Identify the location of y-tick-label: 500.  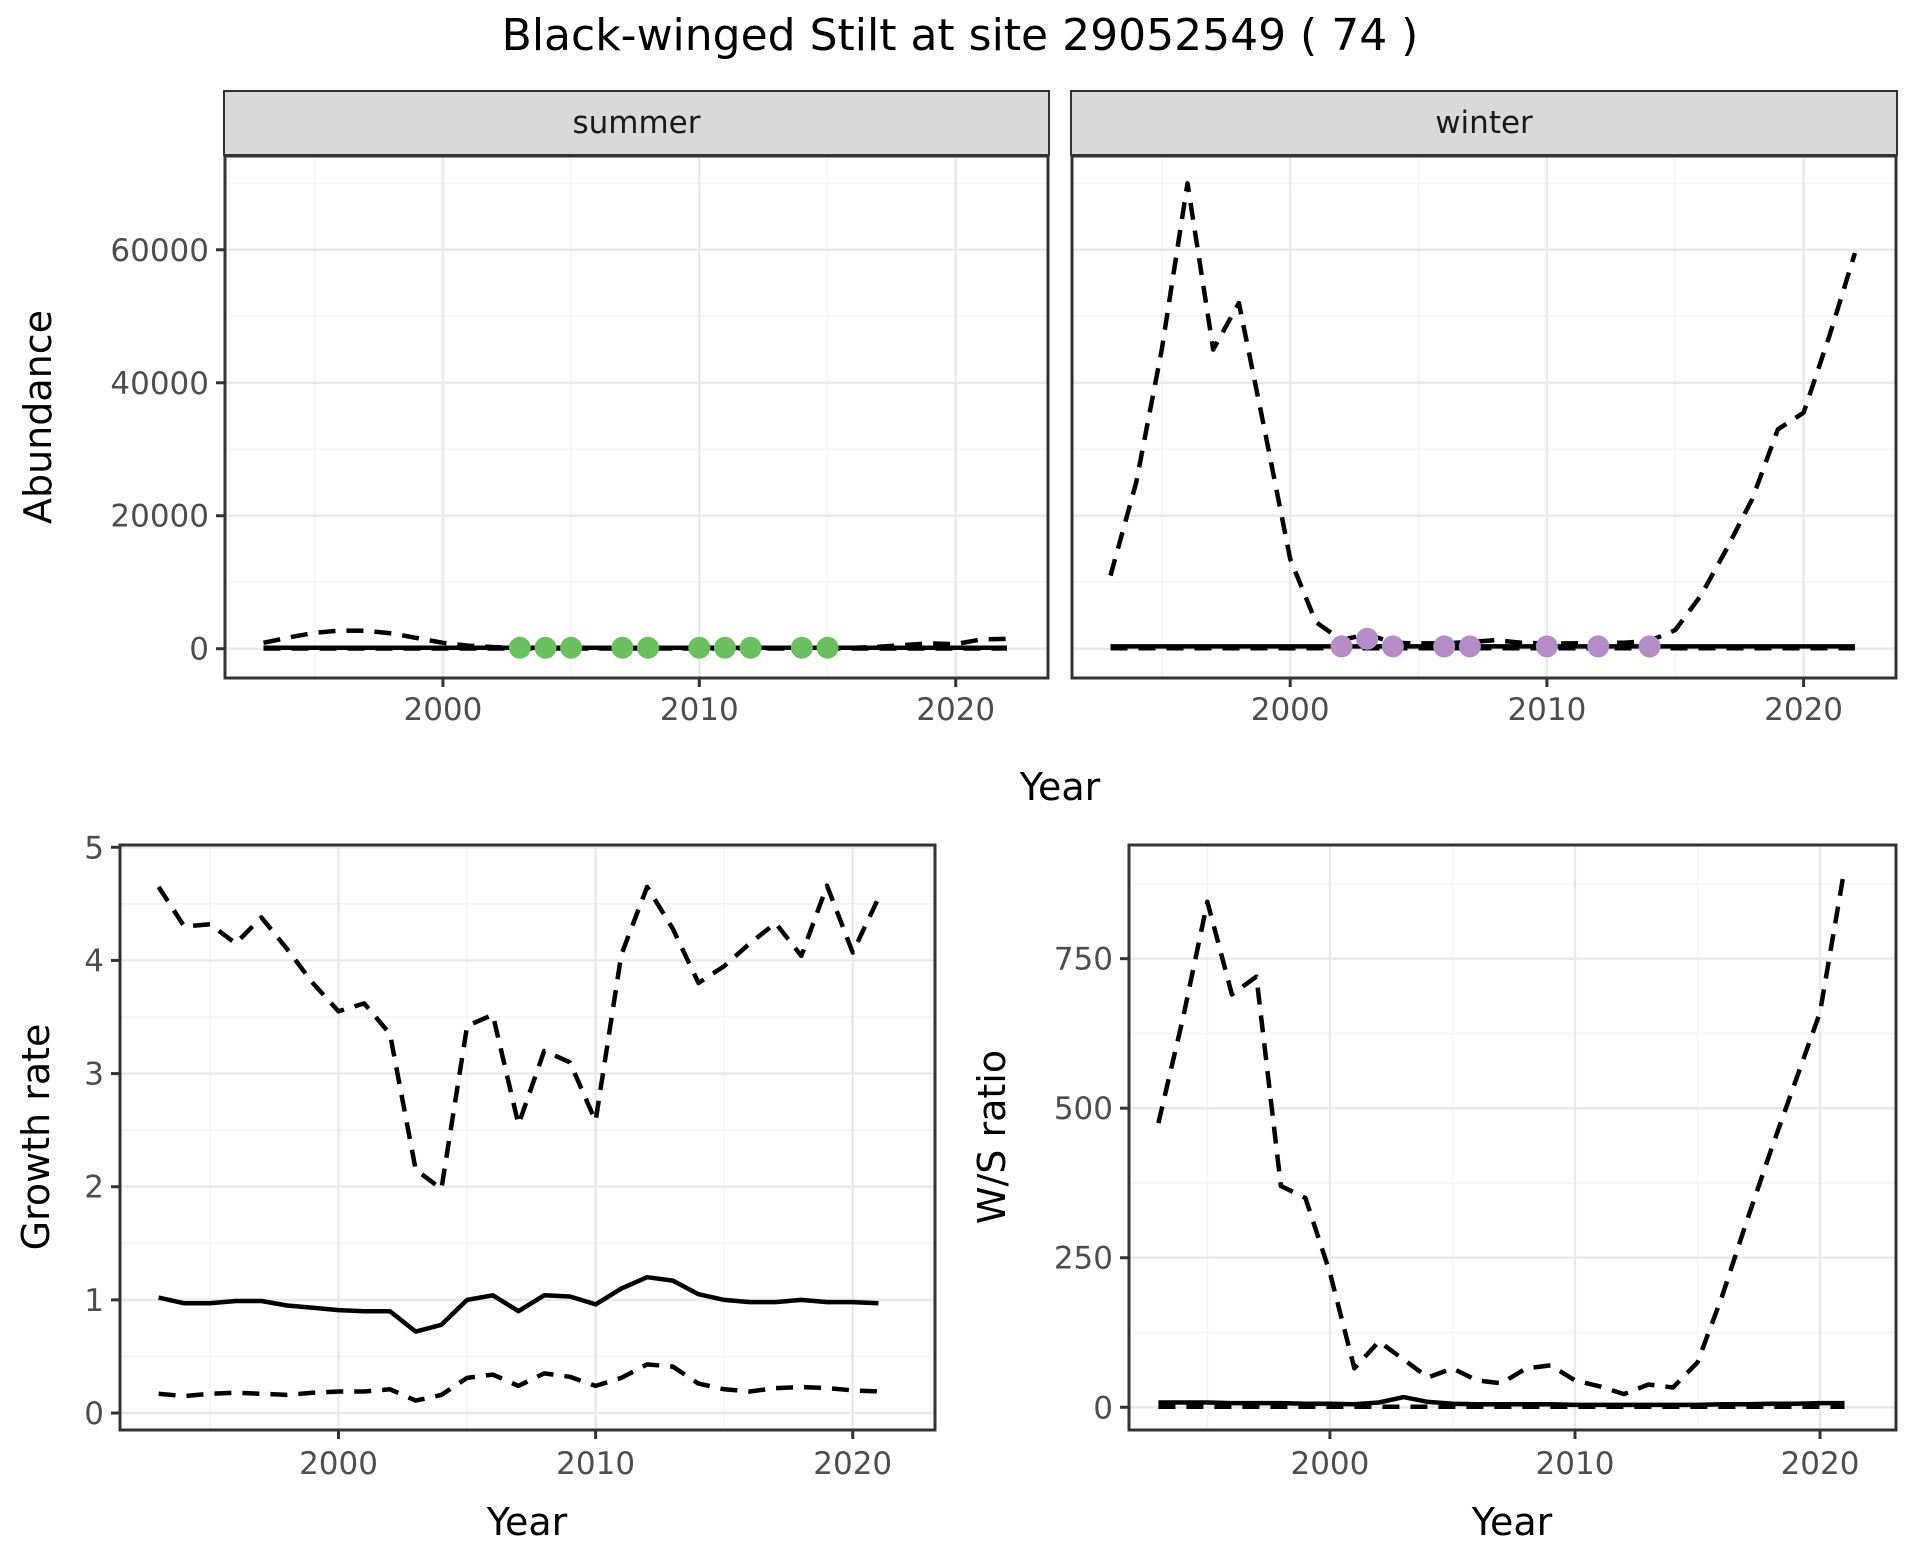
(1083, 1109).